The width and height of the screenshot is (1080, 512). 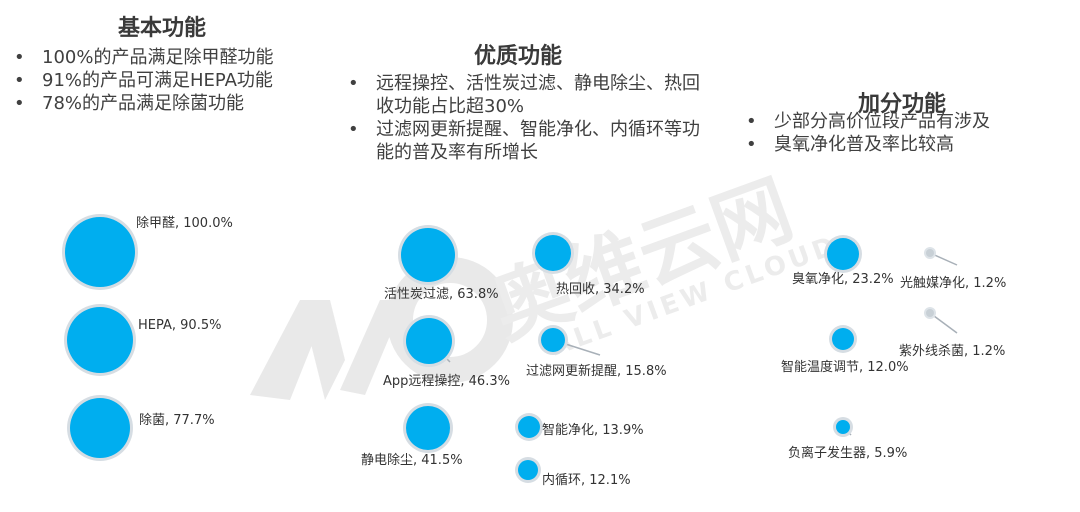 What do you see at coordinates (843, 254) in the screenshot?
I see `bubble-ozone` at bounding box center [843, 254].